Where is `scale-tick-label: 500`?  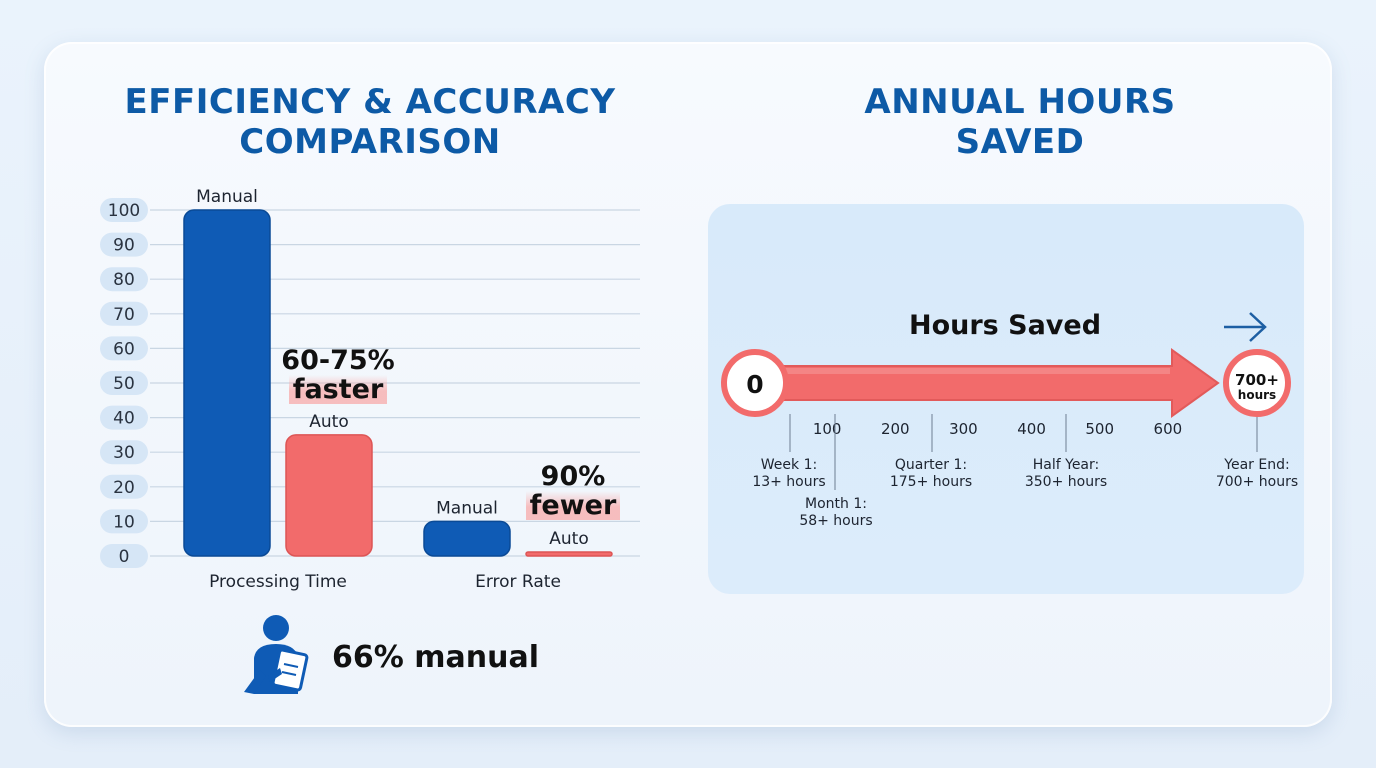 scale-tick-label: 500 is located at coordinates (1099, 429).